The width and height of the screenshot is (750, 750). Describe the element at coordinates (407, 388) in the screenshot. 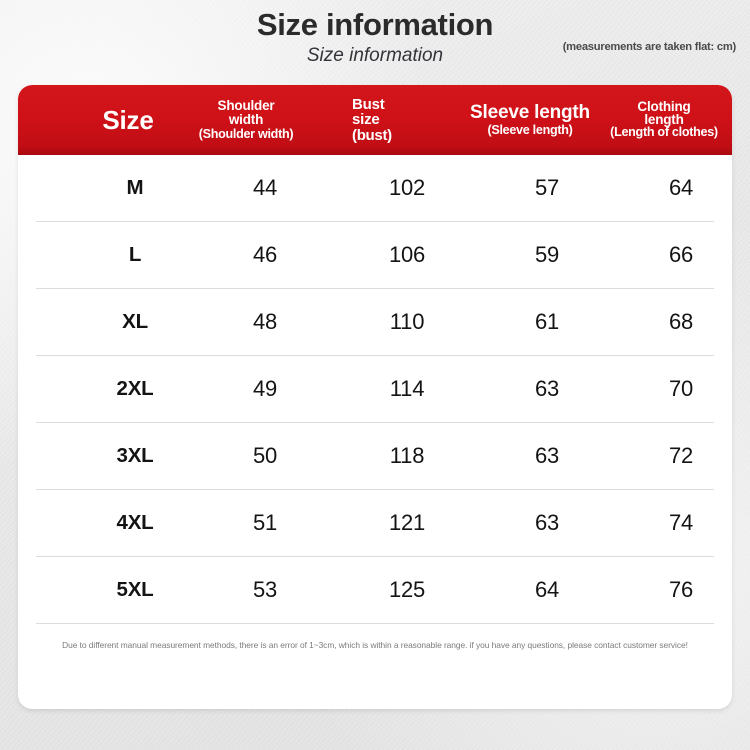

I see `cell-bust: 114` at that location.